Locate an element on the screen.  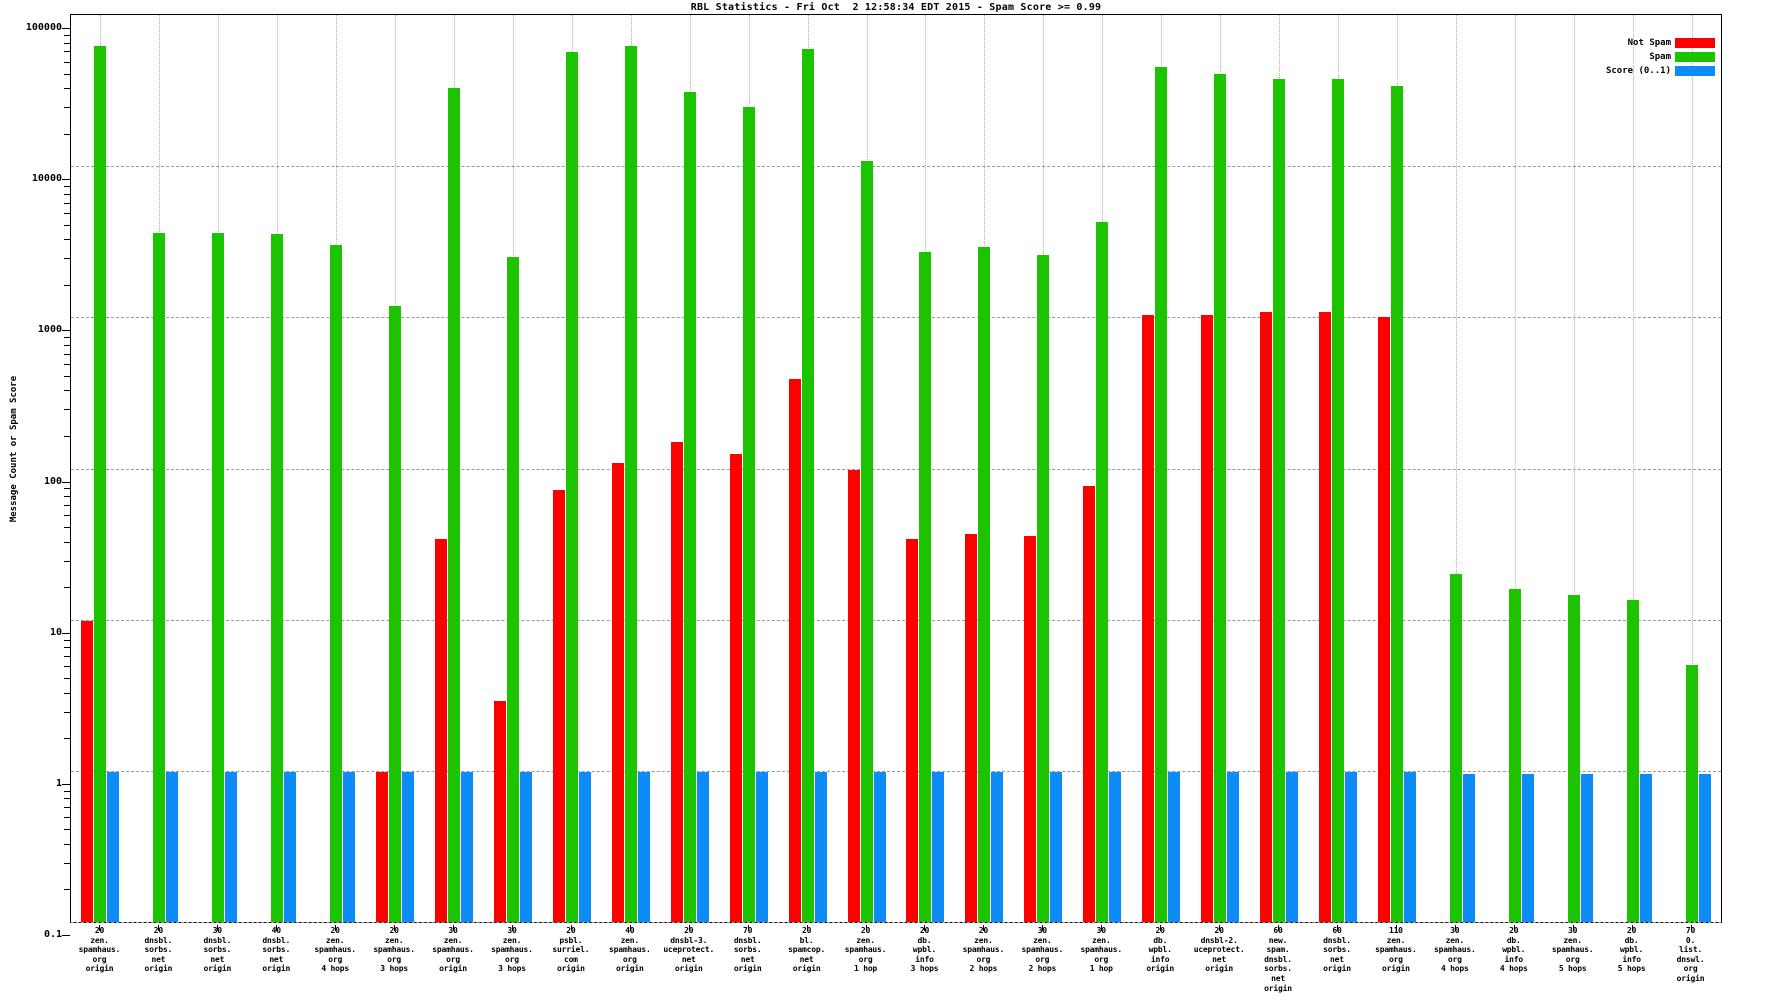
x-axis-label: 30 dnsbl. sorbs. net origin is located at coordinates (217, 950).